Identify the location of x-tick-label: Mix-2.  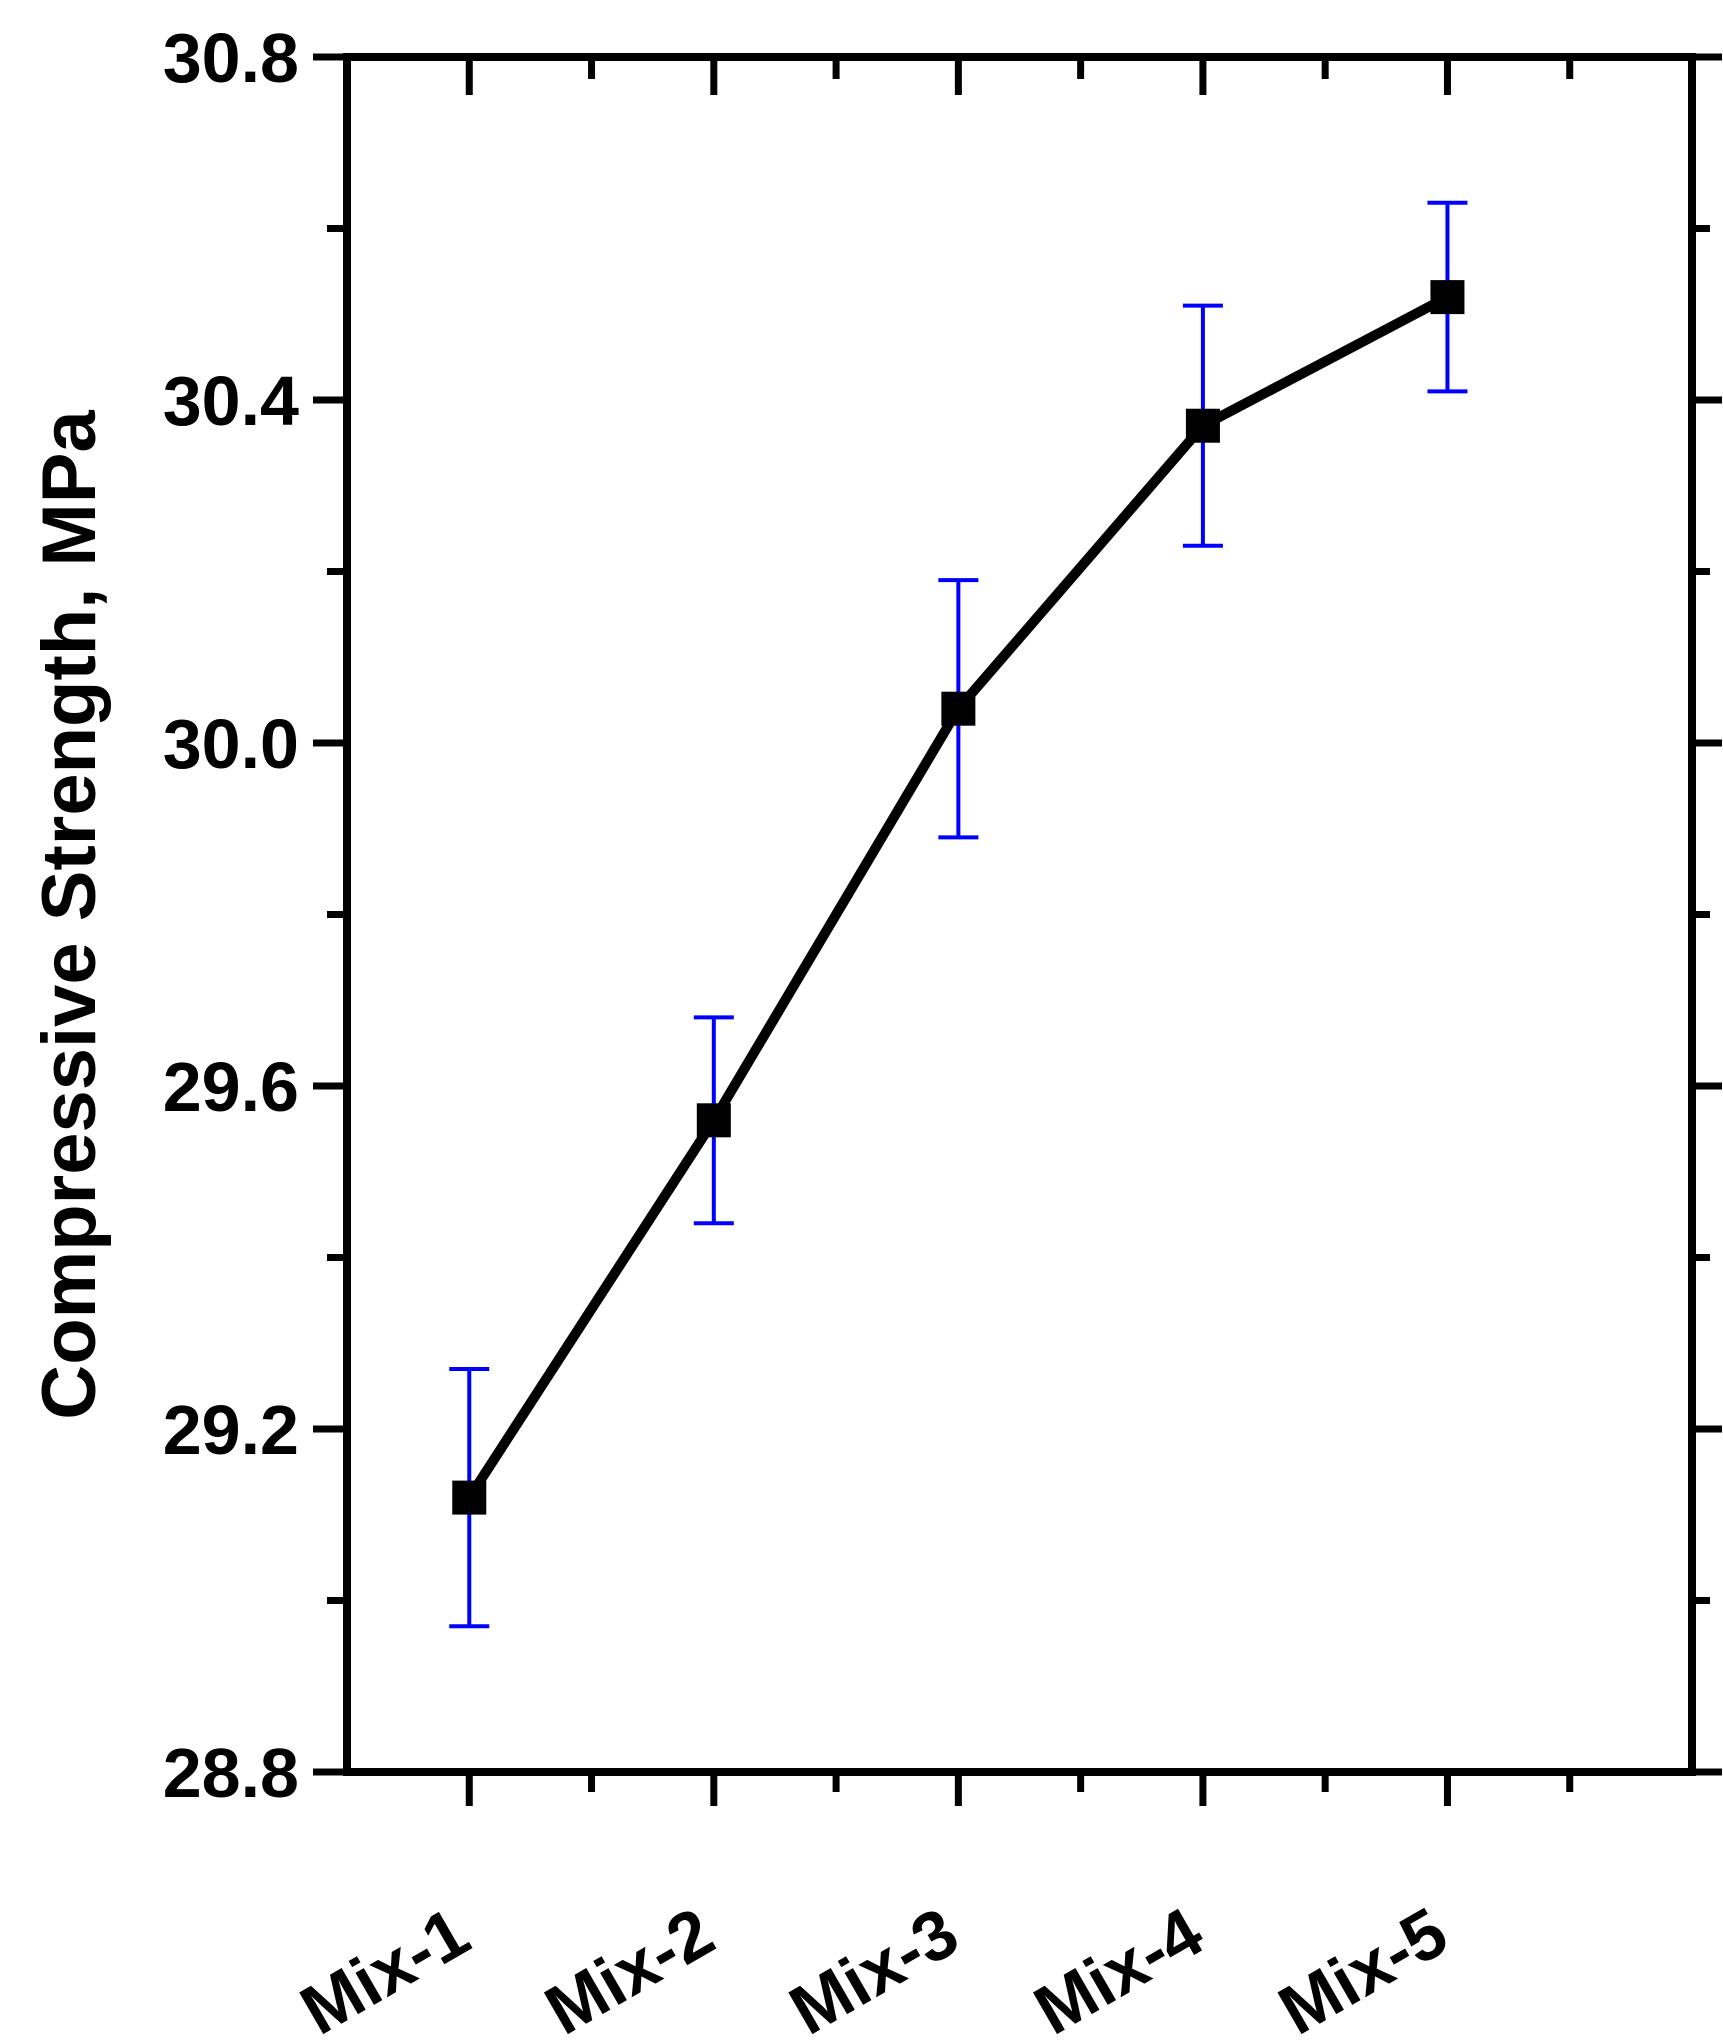
(629, 1967).